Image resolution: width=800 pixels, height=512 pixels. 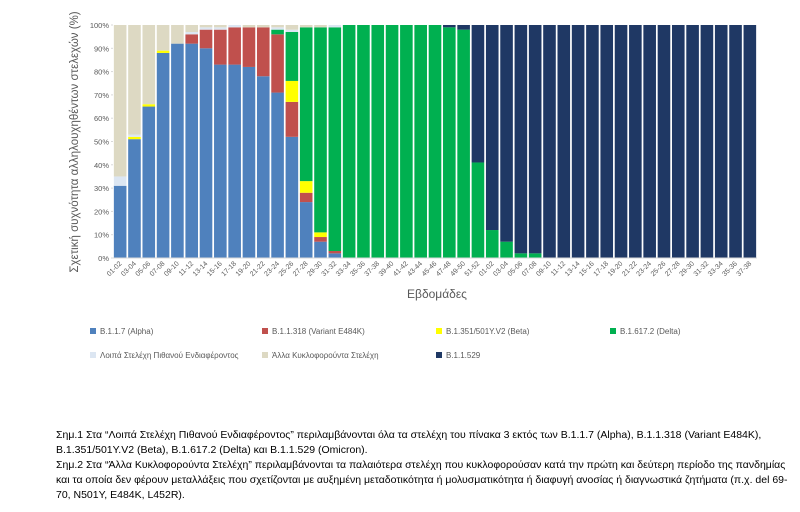 I want to click on x-tick-label: 07-08, so click(x=158, y=269).